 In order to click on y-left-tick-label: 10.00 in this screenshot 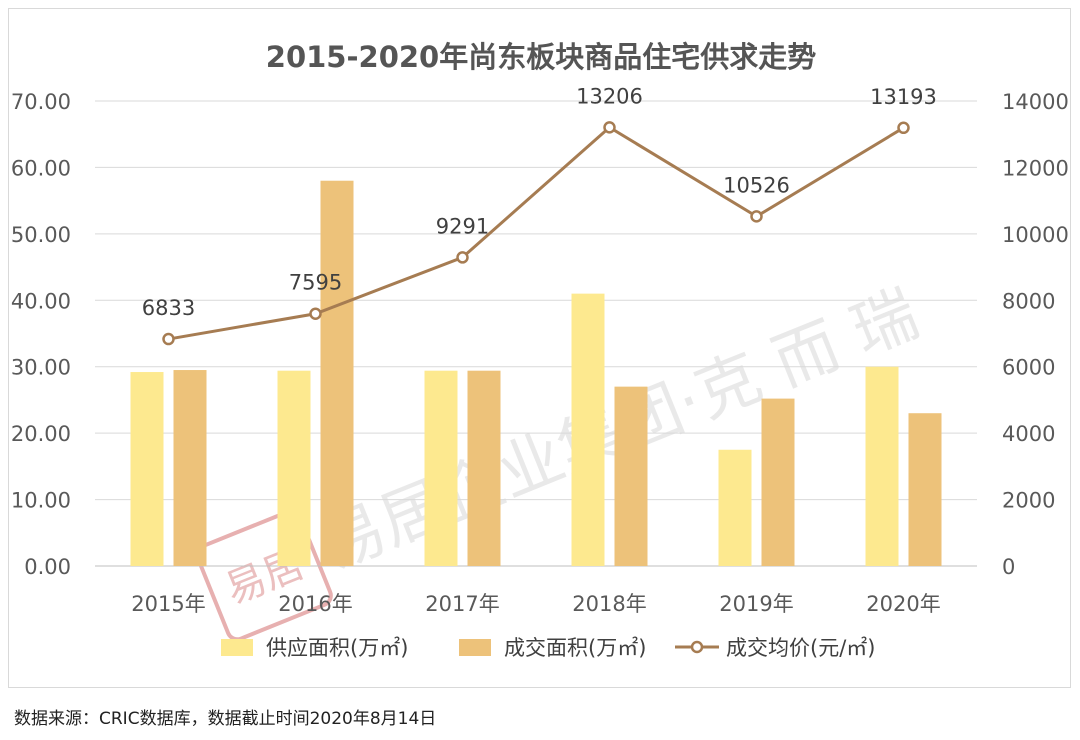, I will do `click(41, 501)`.